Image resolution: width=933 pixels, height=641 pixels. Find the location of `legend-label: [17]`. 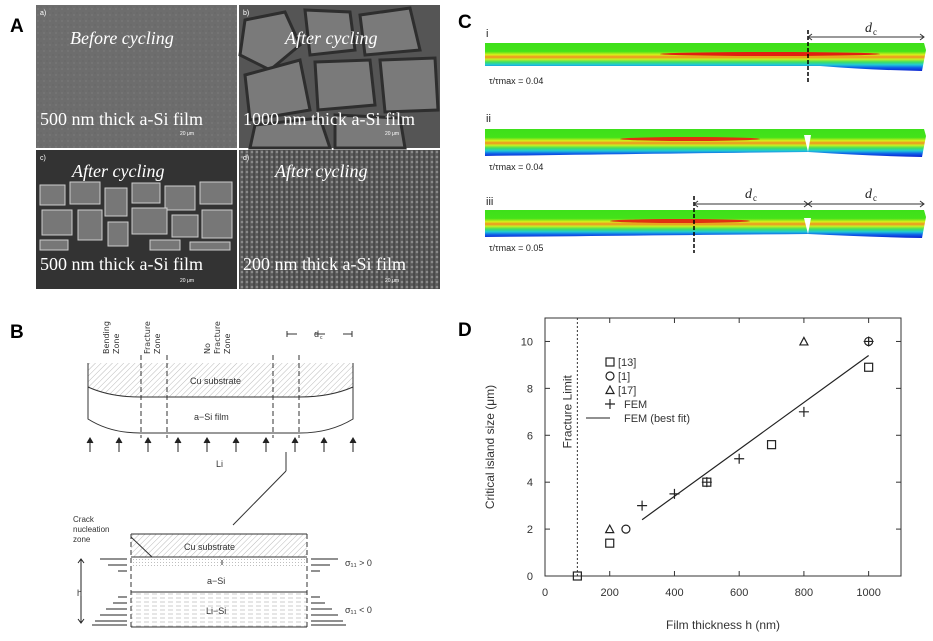

legend-label: [17] is located at coordinates (627, 391).